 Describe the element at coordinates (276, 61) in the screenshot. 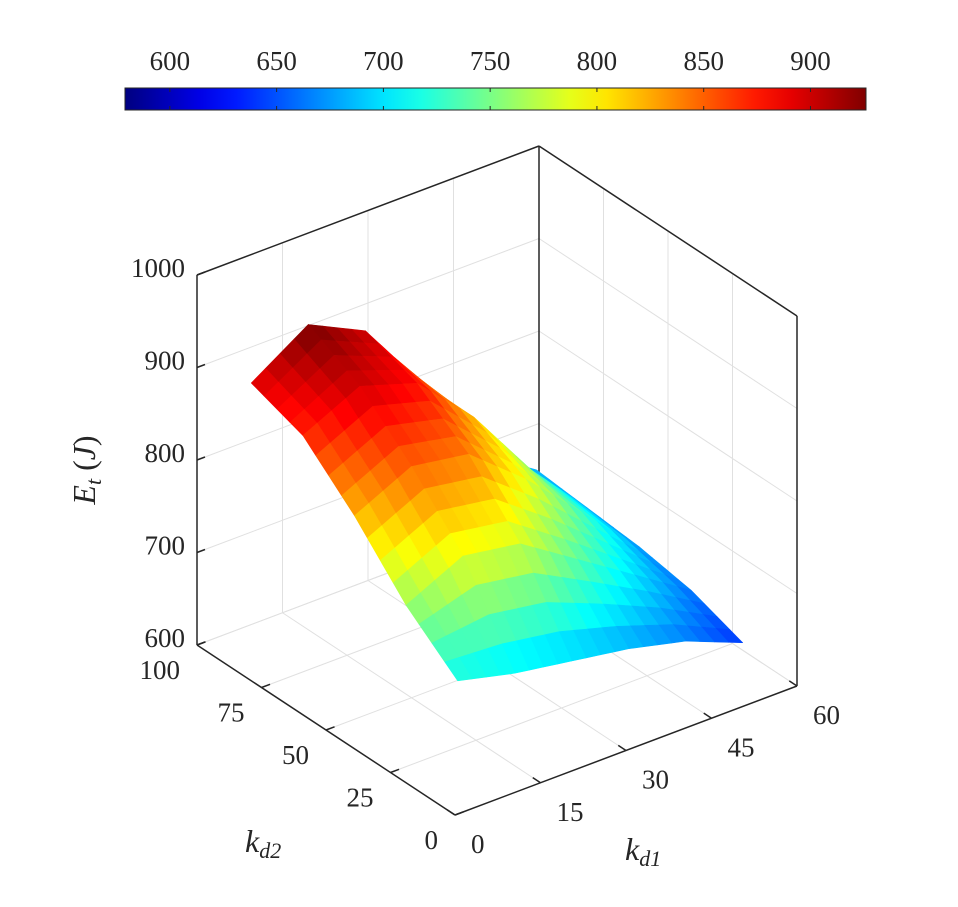

I see `colorbar-tick-label: 650` at that location.